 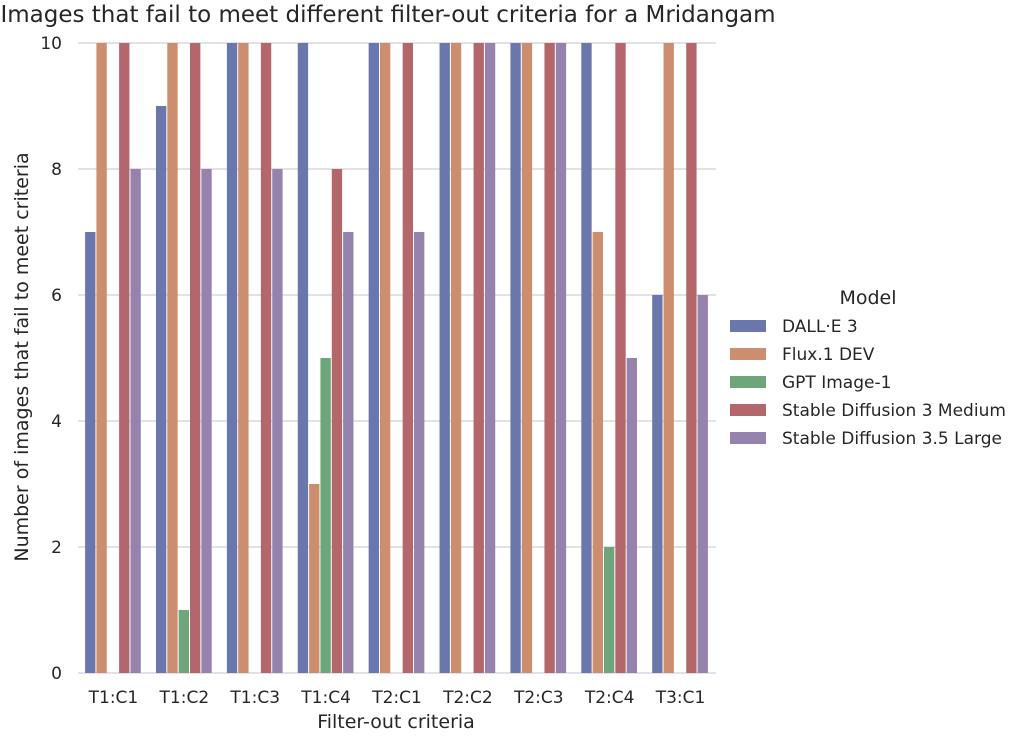 I want to click on x-tick-label: T1:C1, so click(x=113, y=698).